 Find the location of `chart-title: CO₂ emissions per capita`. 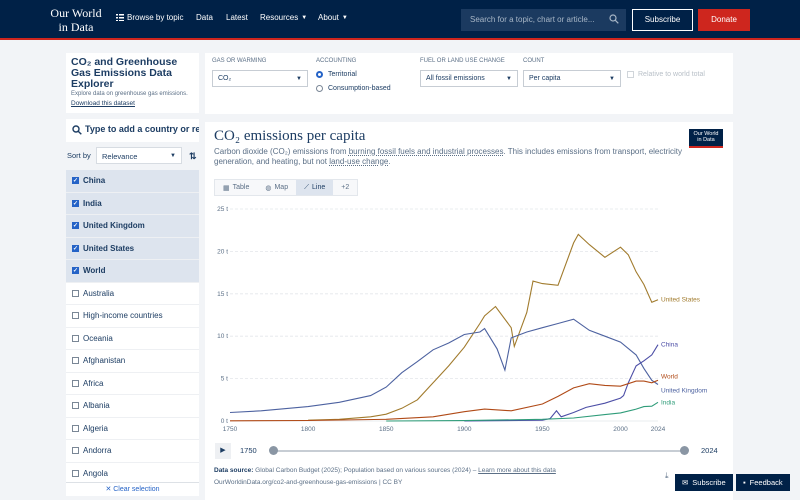

chart-title: CO₂ emissions per capita is located at coordinates (290, 136).